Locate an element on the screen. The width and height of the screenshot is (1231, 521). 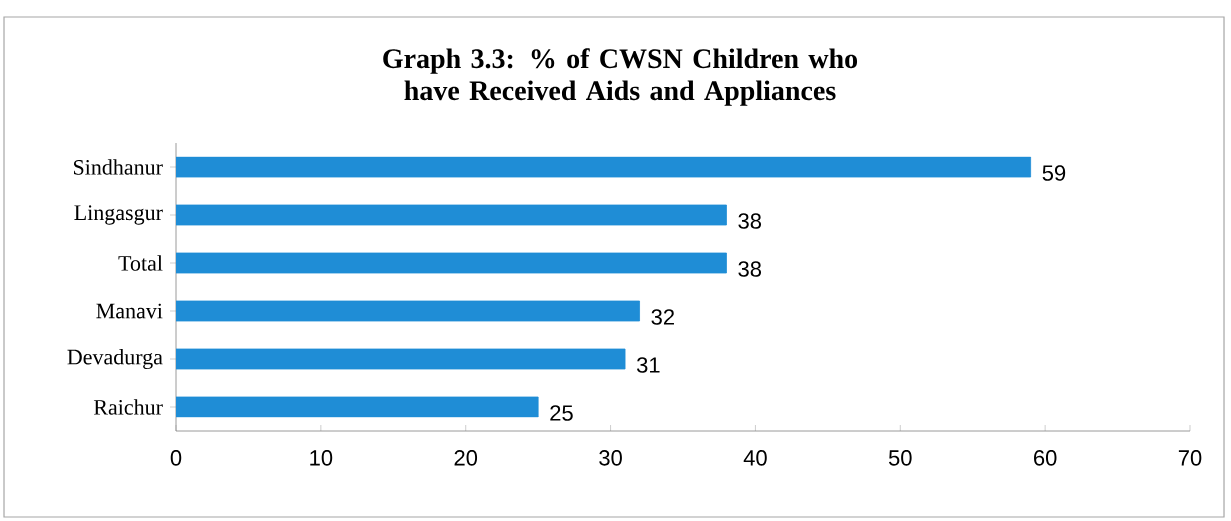
x-tick-label: 30 is located at coordinates (610, 458).